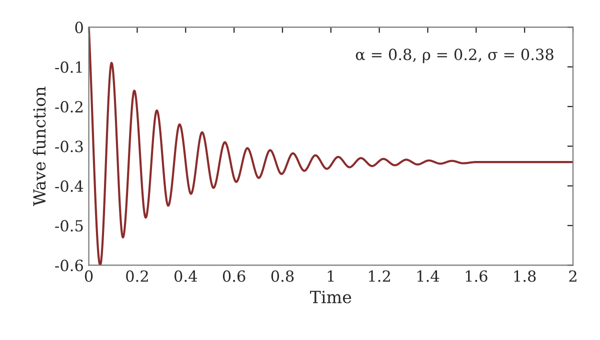  Describe the element at coordinates (331, 297) in the screenshot. I see `x-axis-title: Time` at that location.